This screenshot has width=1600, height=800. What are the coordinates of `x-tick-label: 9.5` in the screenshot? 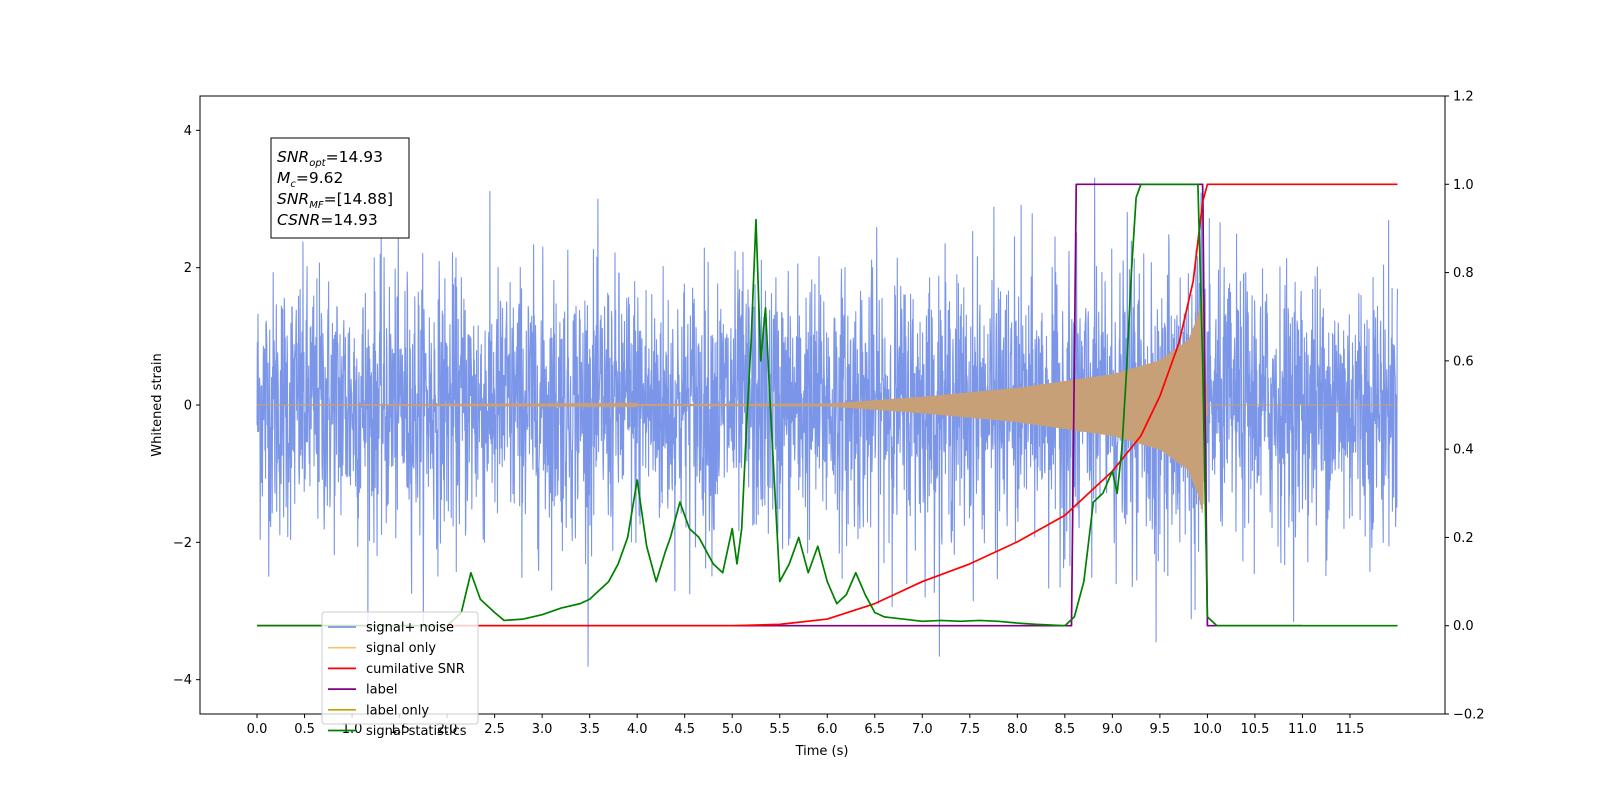 It's located at (1160, 729).